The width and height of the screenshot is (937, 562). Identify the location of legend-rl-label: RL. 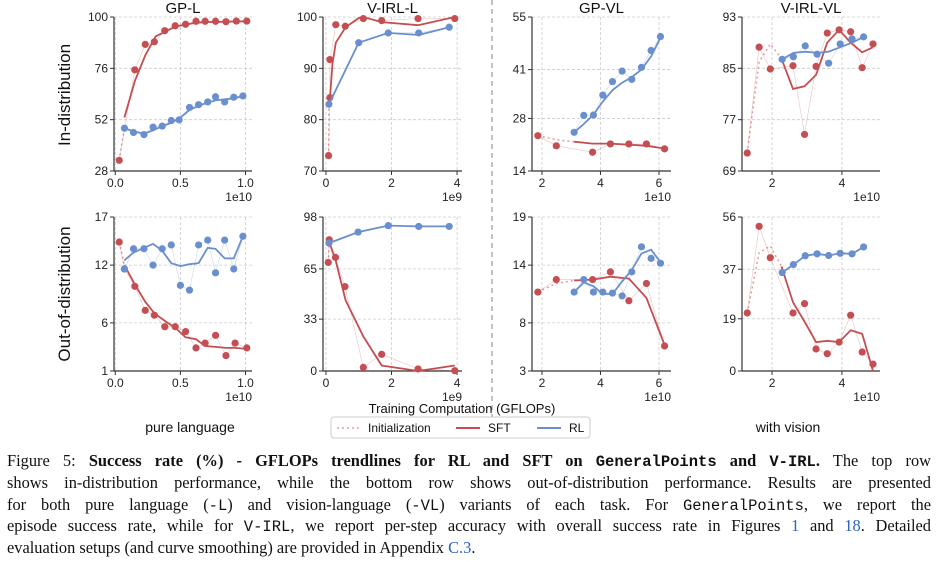
(577, 428).